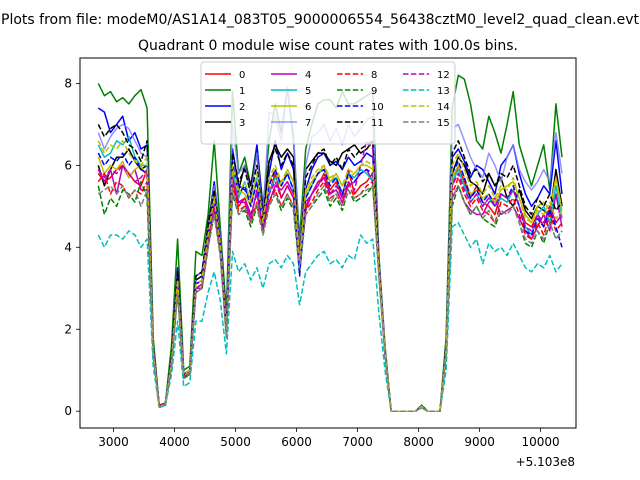 This screenshot has height=480, width=640. Describe the element at coordinates (242, 107) in the screenshot. I see `legend-label-2: 2` at that location.